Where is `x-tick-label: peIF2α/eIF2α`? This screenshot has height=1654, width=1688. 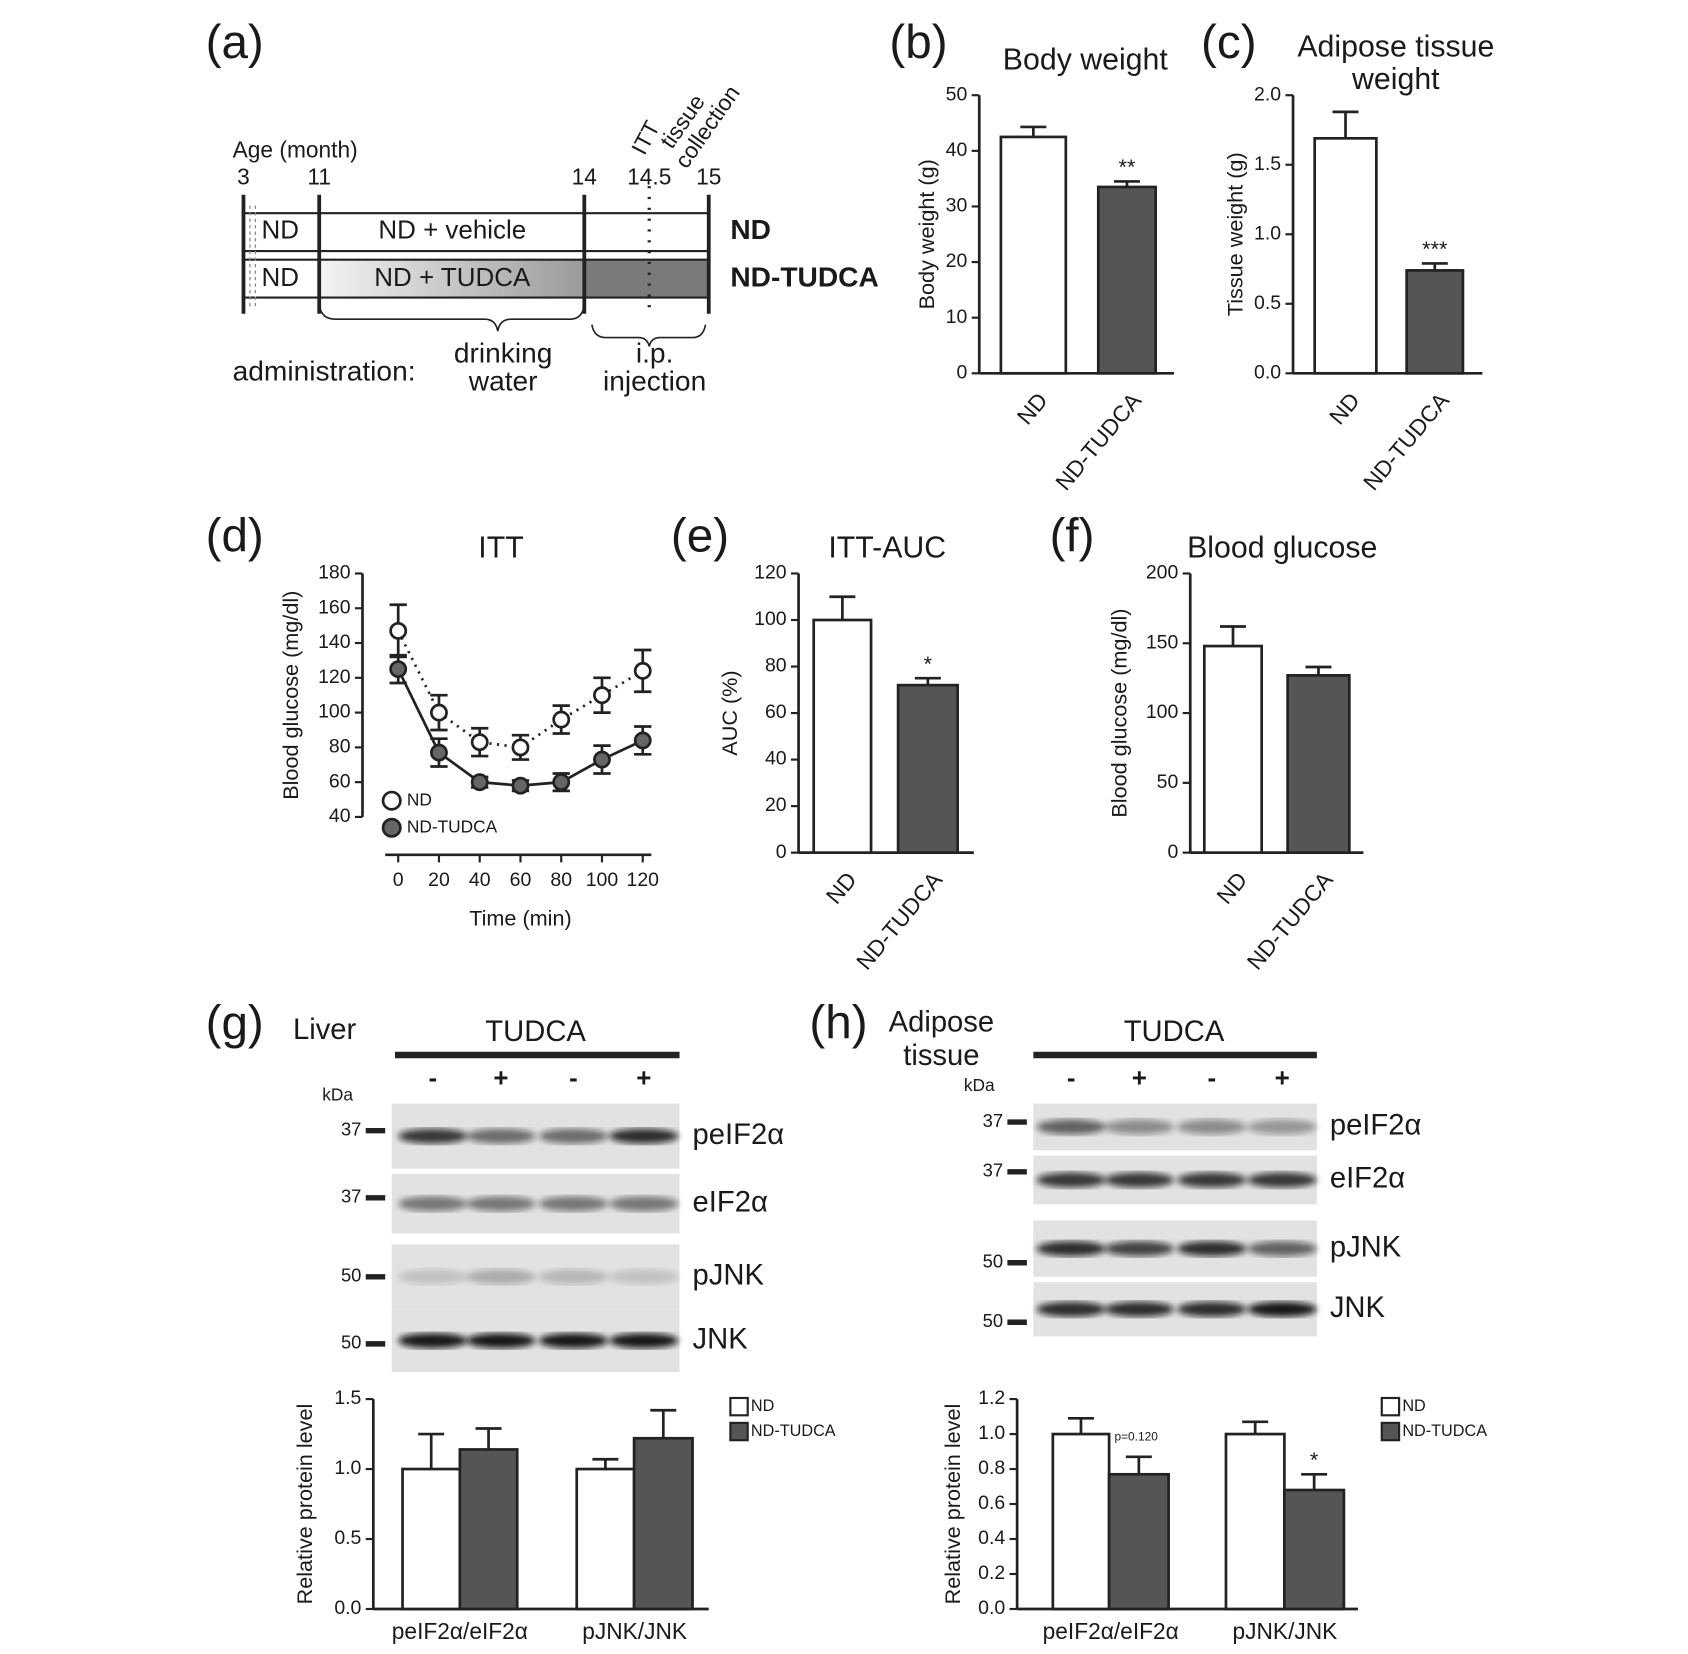 x-tick-label: peIF2α/eIF2α is located at coordinates (460, 1631).